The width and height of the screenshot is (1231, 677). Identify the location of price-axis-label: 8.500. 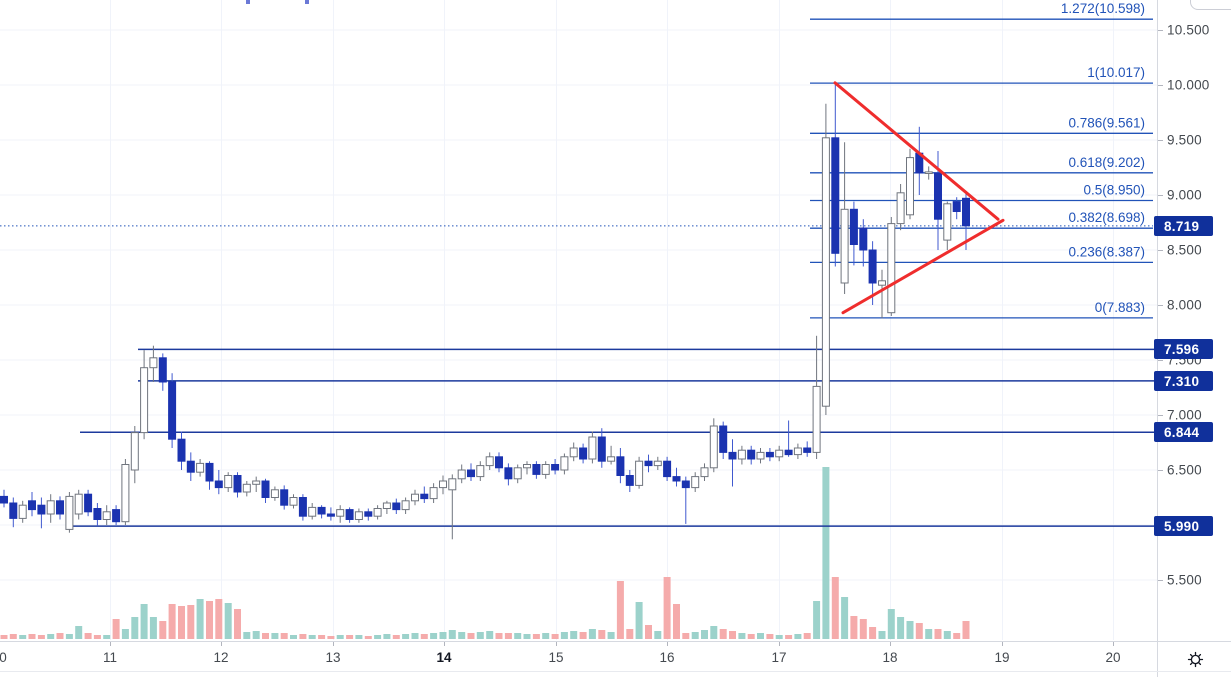
(1184, 250).